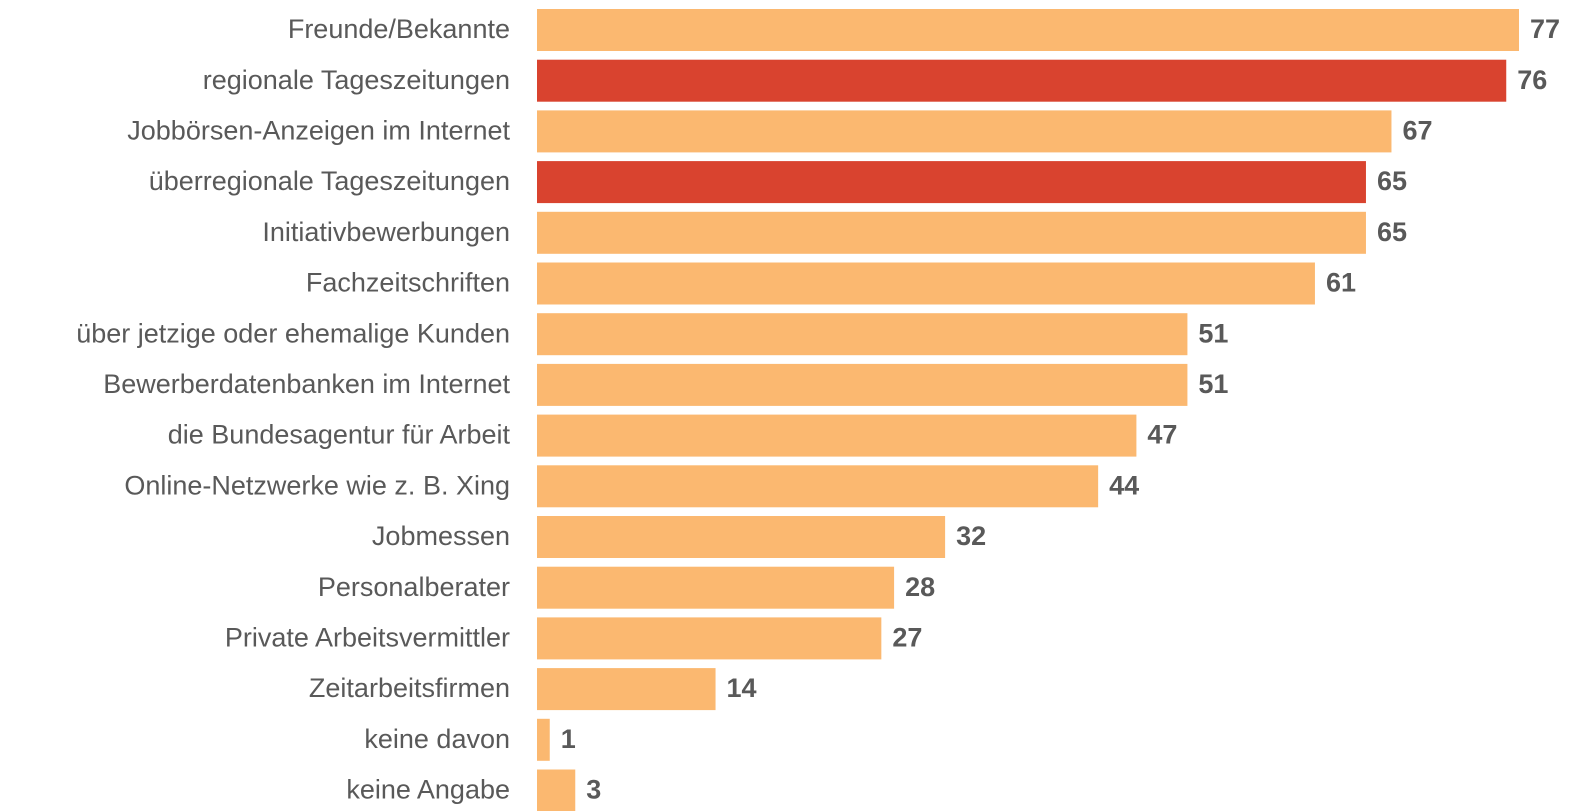  What do you see at coordinates (441, 536) in the screenshot?
I see `category-label: Jobmessen` at bounding box center [441, 536].